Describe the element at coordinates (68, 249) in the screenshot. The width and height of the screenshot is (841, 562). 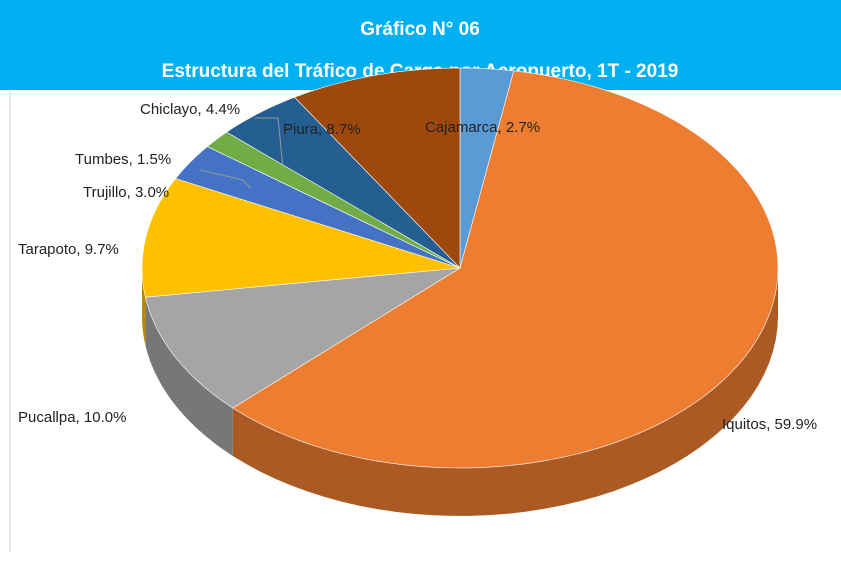
I see `data-label: Tarapoto, 9.7%` at that location.